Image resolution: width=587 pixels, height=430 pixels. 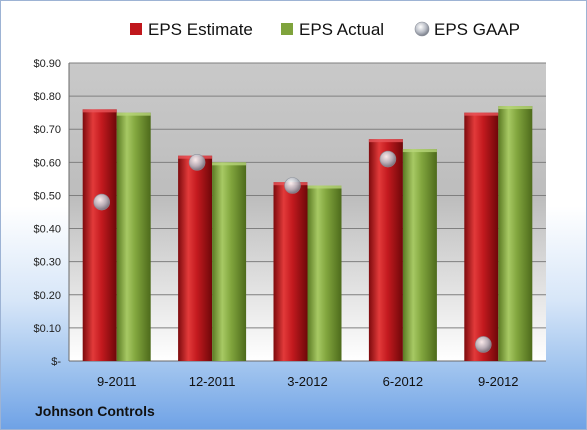 I want to click on legend: EPS Estimate EPS Actual EPS GAAP, so click(x=325, y=29).